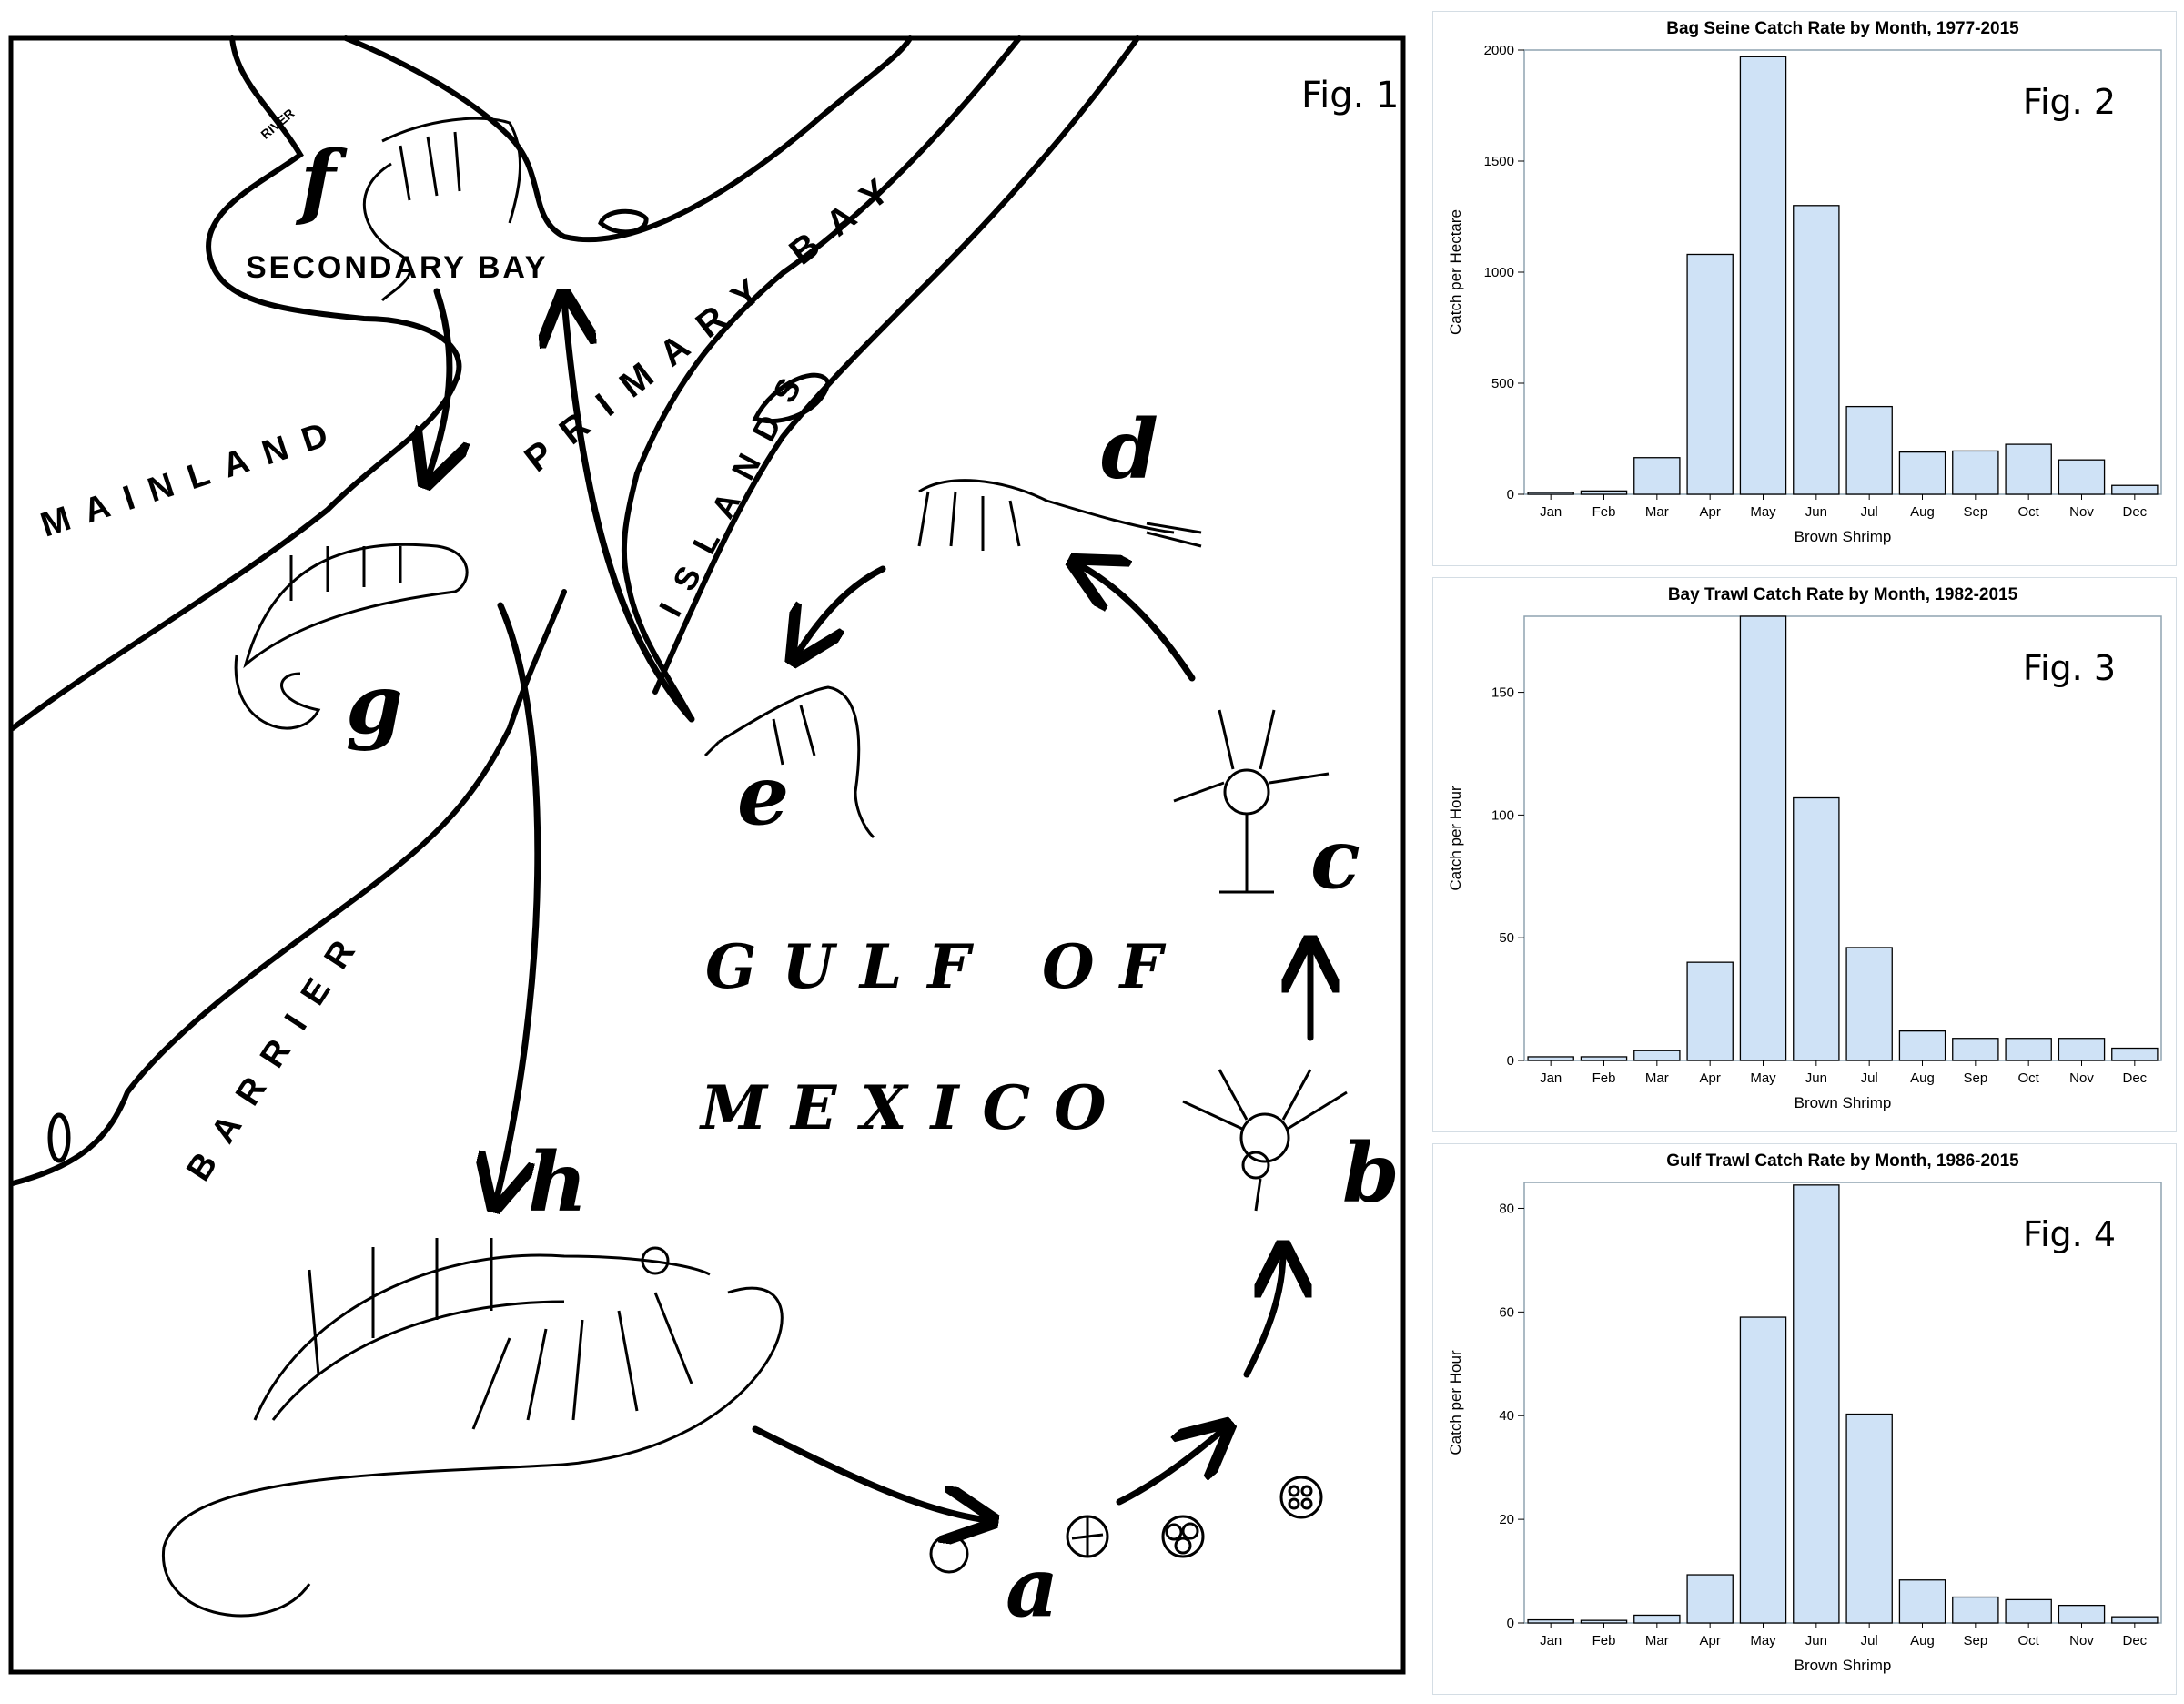 The image size is (2184, 1704). What do you see at coordinates (352, 636) in the screenshot?
I see `shrimp-g-icon` at bounding box center [352, 636].